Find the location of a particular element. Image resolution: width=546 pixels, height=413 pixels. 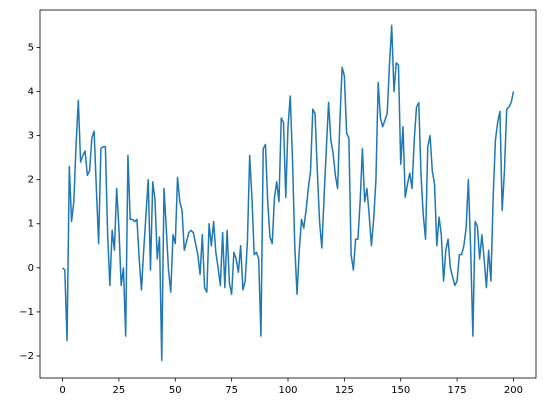

x-tick-label: 150 is located at coordinates (400, 390).